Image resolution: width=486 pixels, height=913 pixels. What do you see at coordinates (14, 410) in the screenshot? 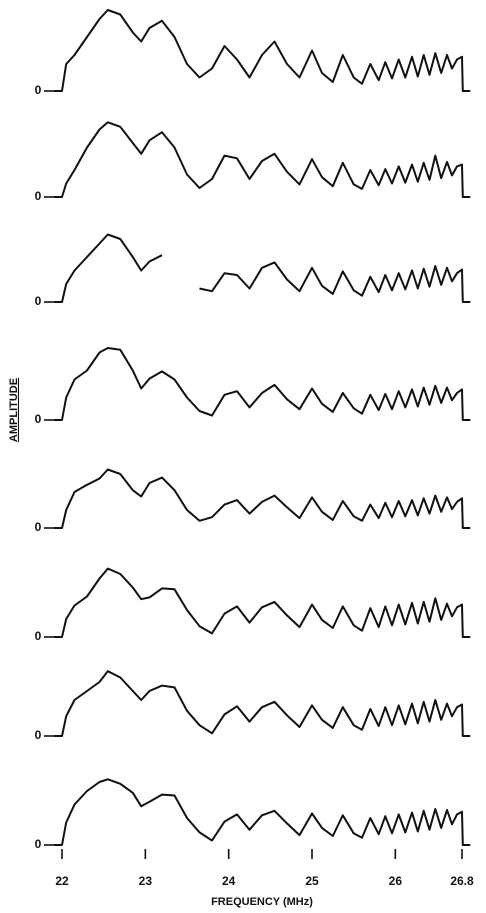
I see `y-axis-label: AMPLITUDE` at bounding box center [14, 410].